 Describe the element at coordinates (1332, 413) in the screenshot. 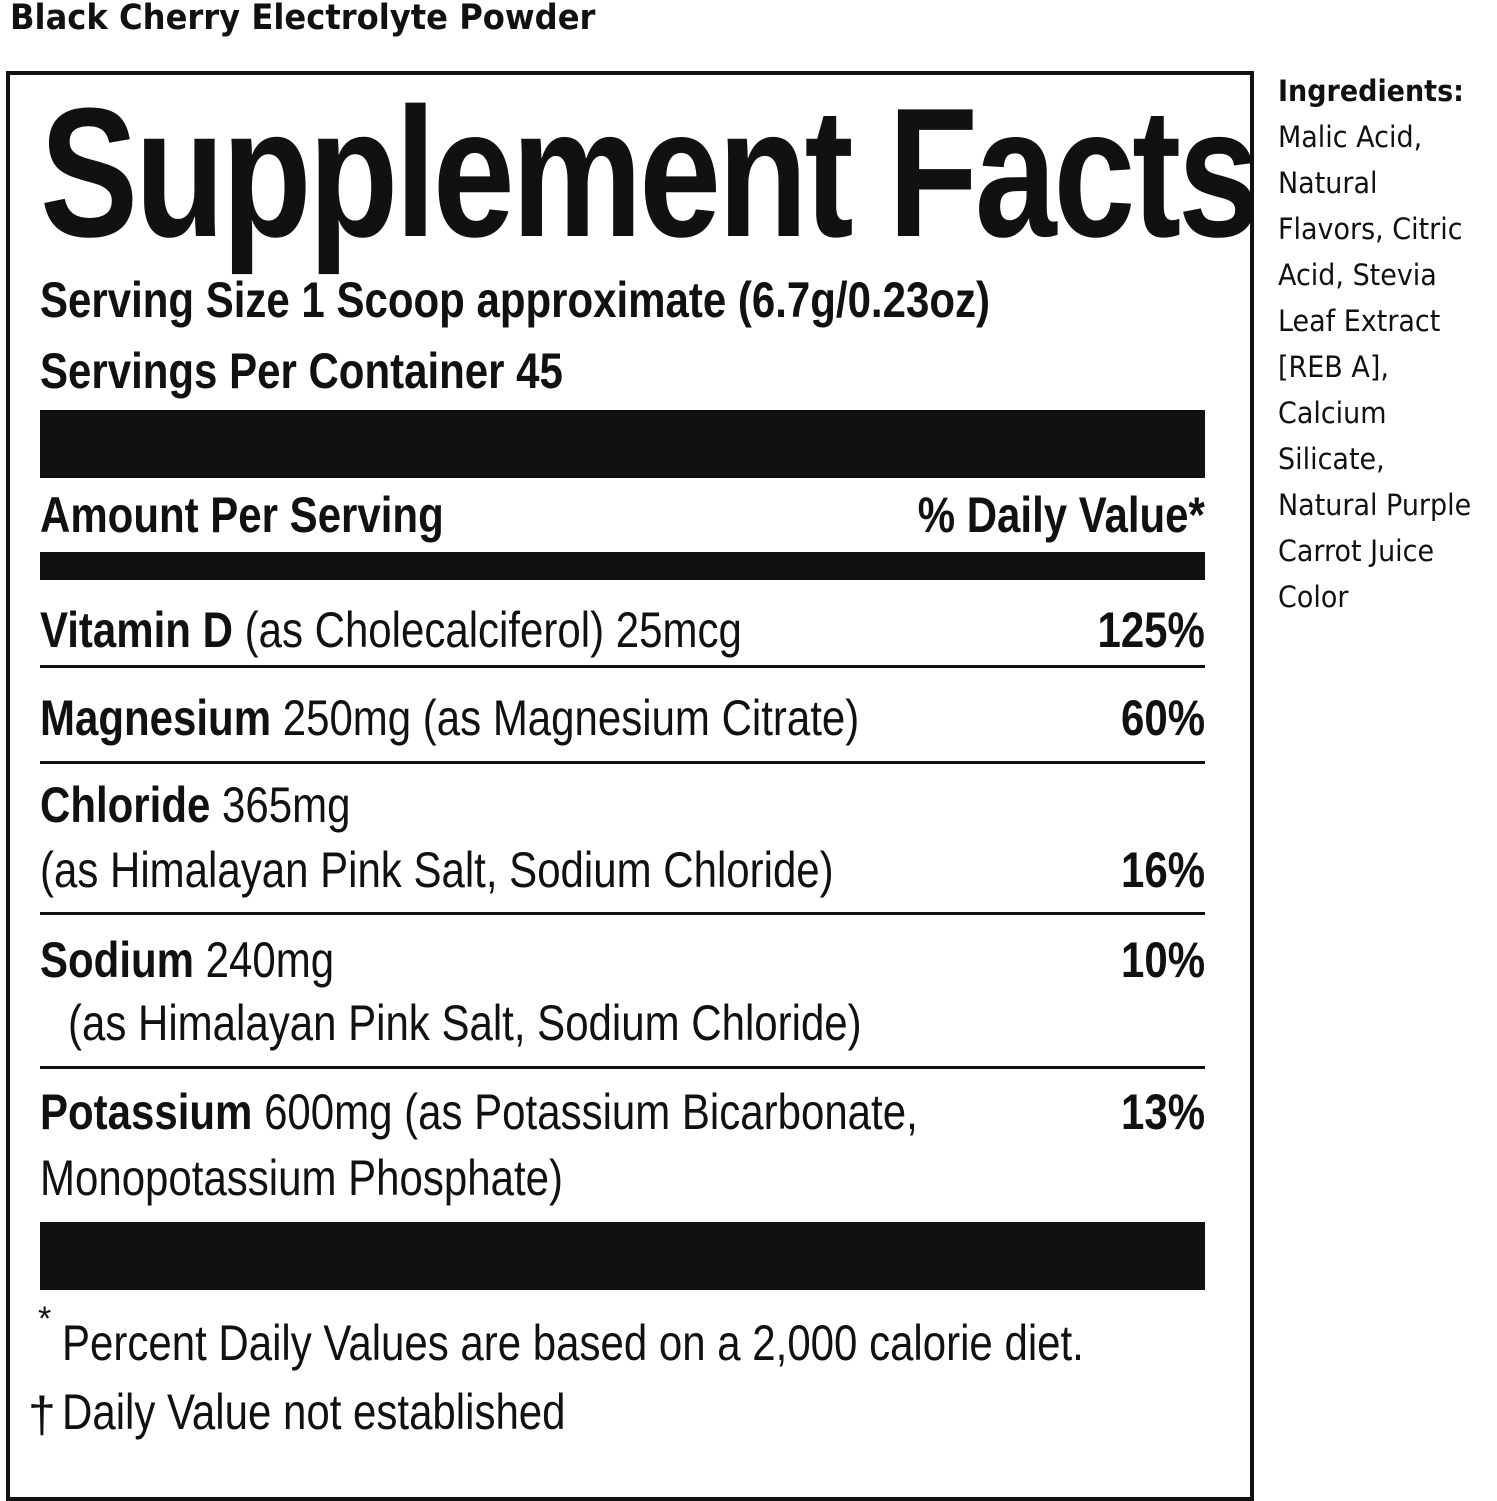

I see `ingredient-line: Calcium` at that location.